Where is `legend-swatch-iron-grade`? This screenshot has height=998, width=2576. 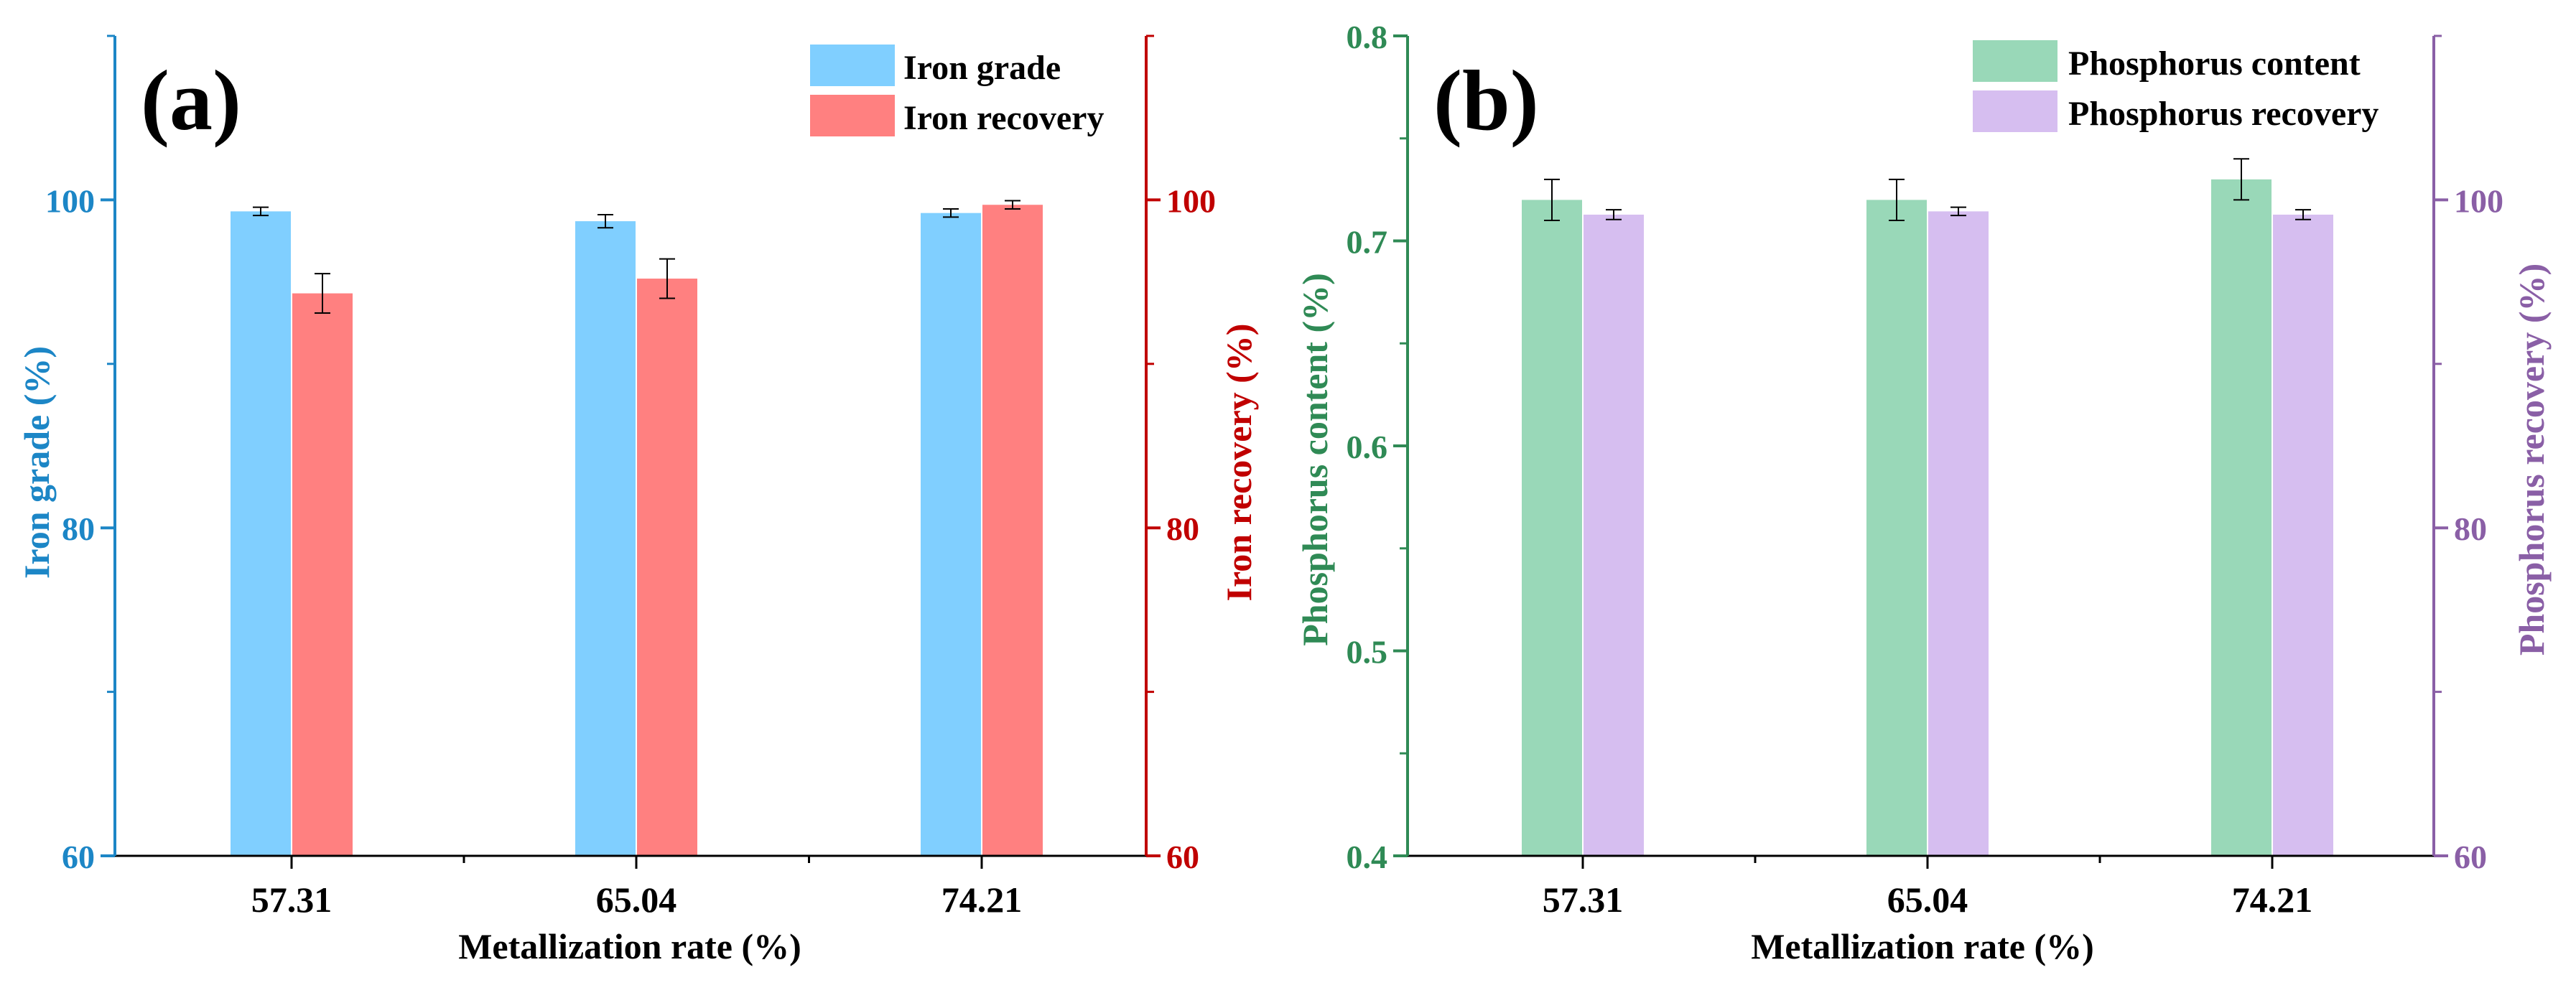 legend-swatch-iron-grade is located at coordinates (852, 65).